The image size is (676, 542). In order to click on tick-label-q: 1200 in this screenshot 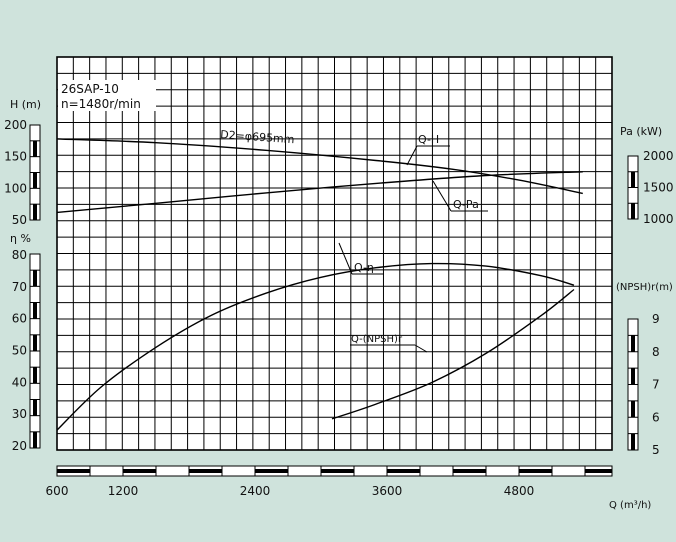, I will do `click(123, 491)`.